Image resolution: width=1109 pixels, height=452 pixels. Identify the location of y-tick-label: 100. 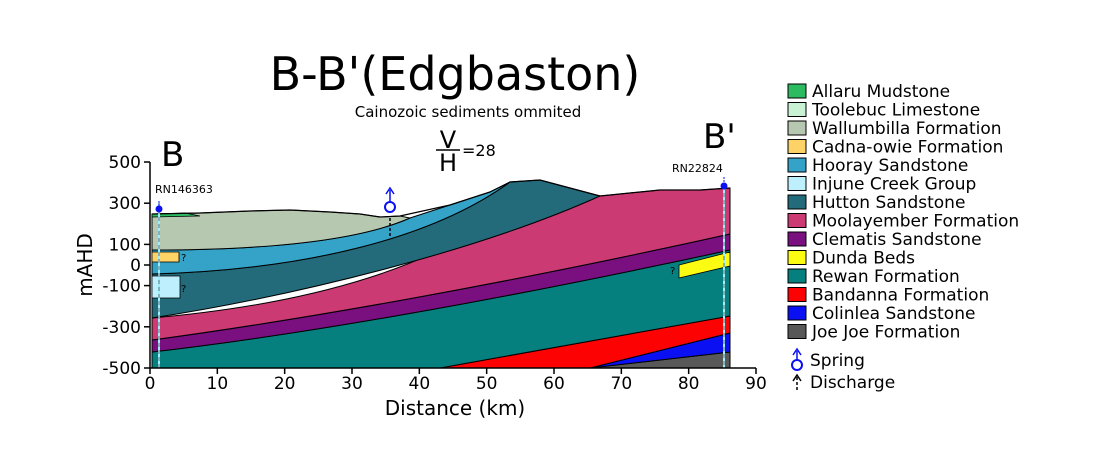
(125, 245).